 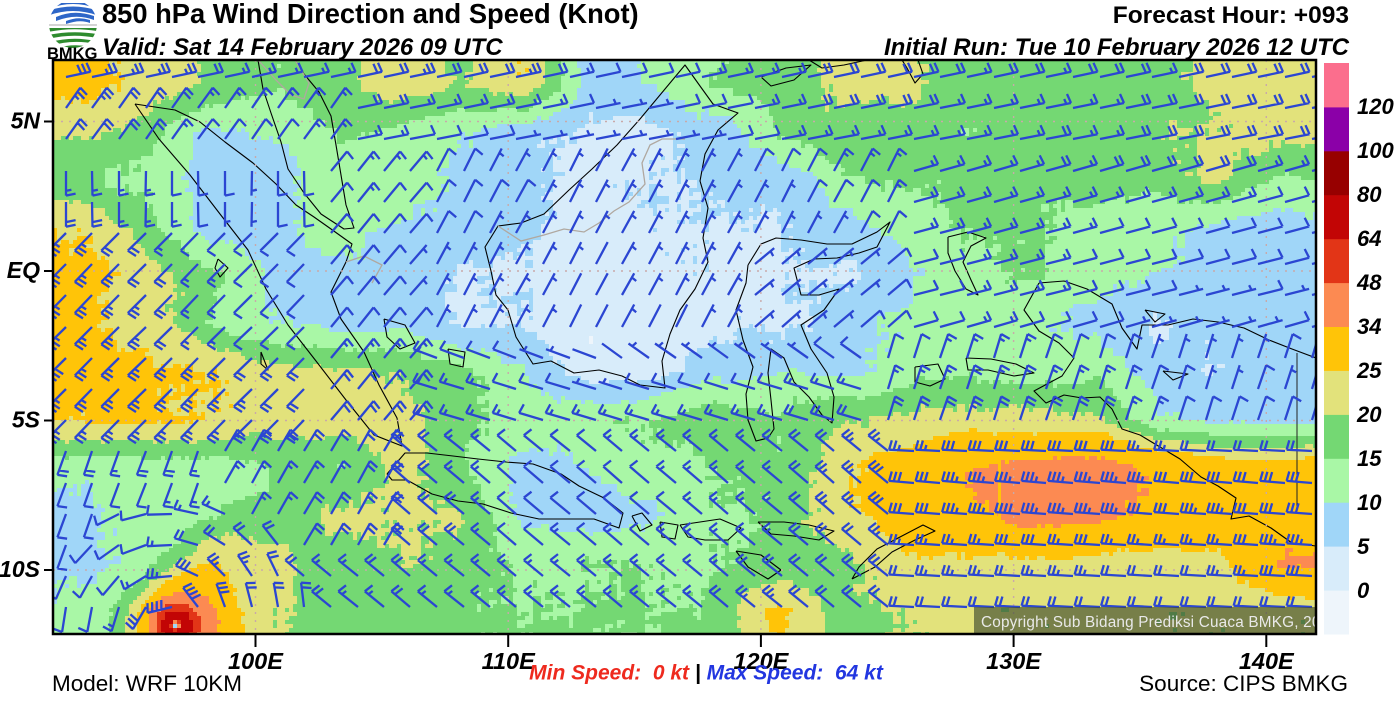 What do you see at coordinates (1369, 458) in the screenshot?
I see `svg-text: 15` at bounding box center [1369, 458].